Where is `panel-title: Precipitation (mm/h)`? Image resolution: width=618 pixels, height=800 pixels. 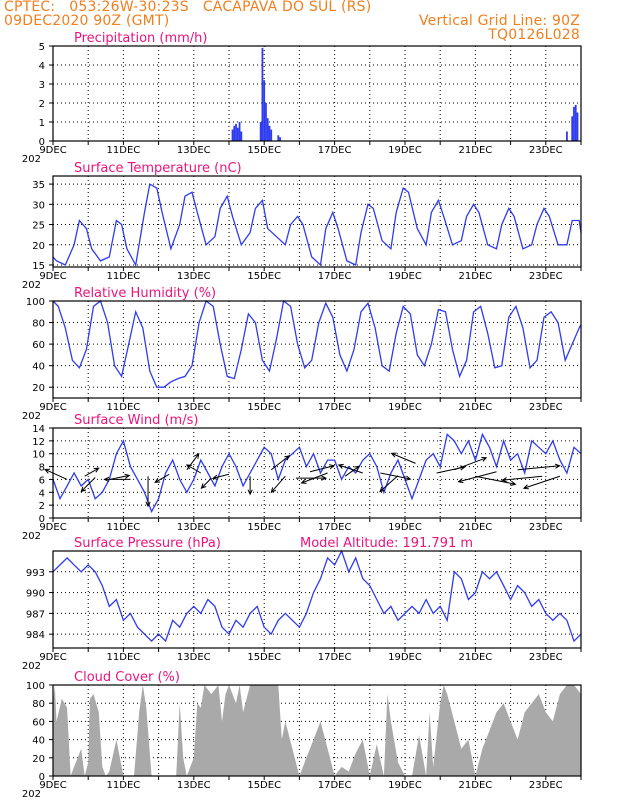 panel-title: Precipitation (mm/h) is located at coordinates (140, 38).